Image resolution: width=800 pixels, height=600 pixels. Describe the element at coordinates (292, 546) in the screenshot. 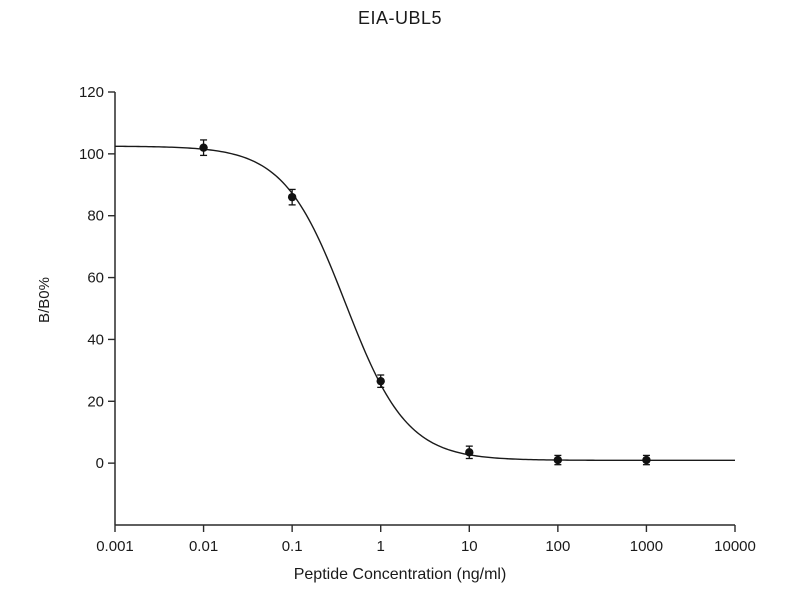

I see `x-tick-label: 0.1` at that location.